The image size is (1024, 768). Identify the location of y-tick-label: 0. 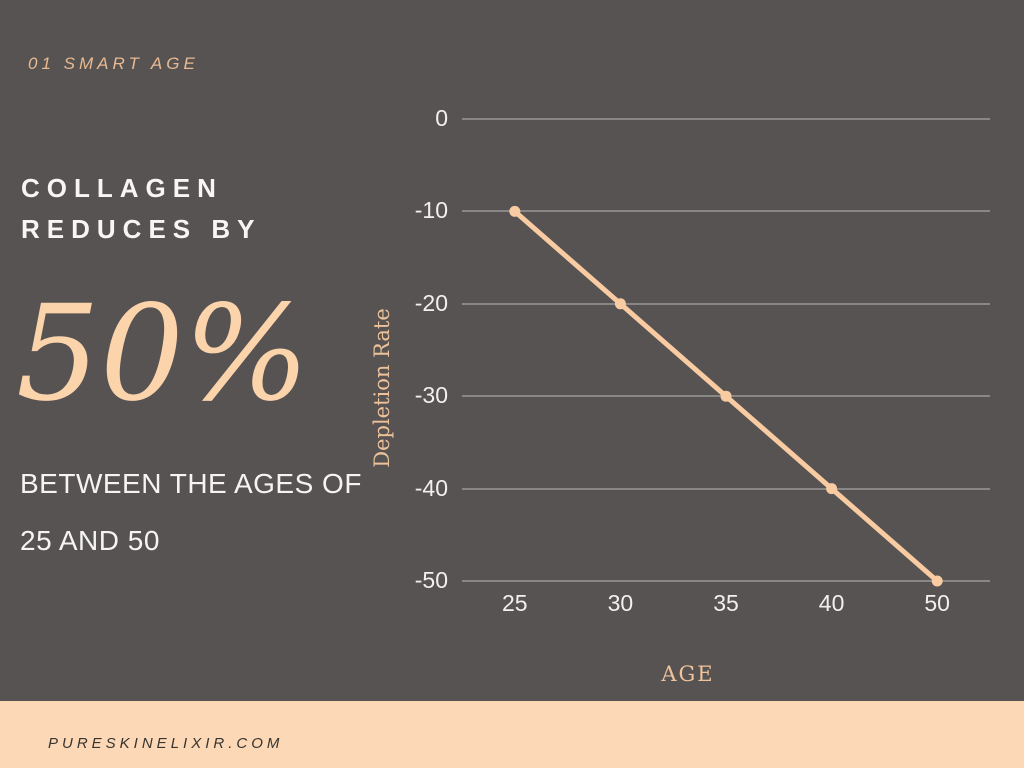
(441, 117).